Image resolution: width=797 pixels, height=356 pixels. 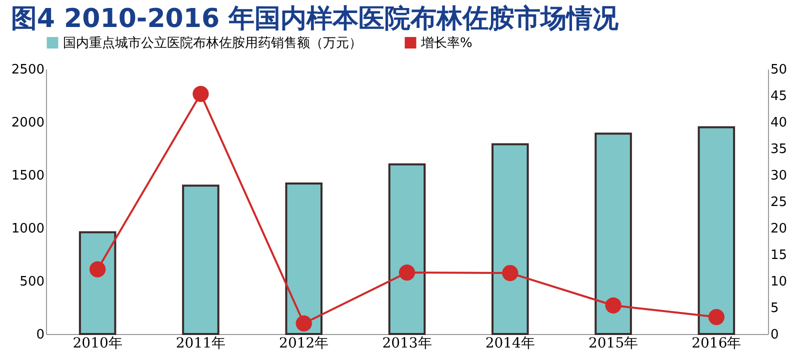 What do you see at coordinates (40, 335) in the screenshot?
I see `y-tick-label: 0` at bounding box center [40, 335].